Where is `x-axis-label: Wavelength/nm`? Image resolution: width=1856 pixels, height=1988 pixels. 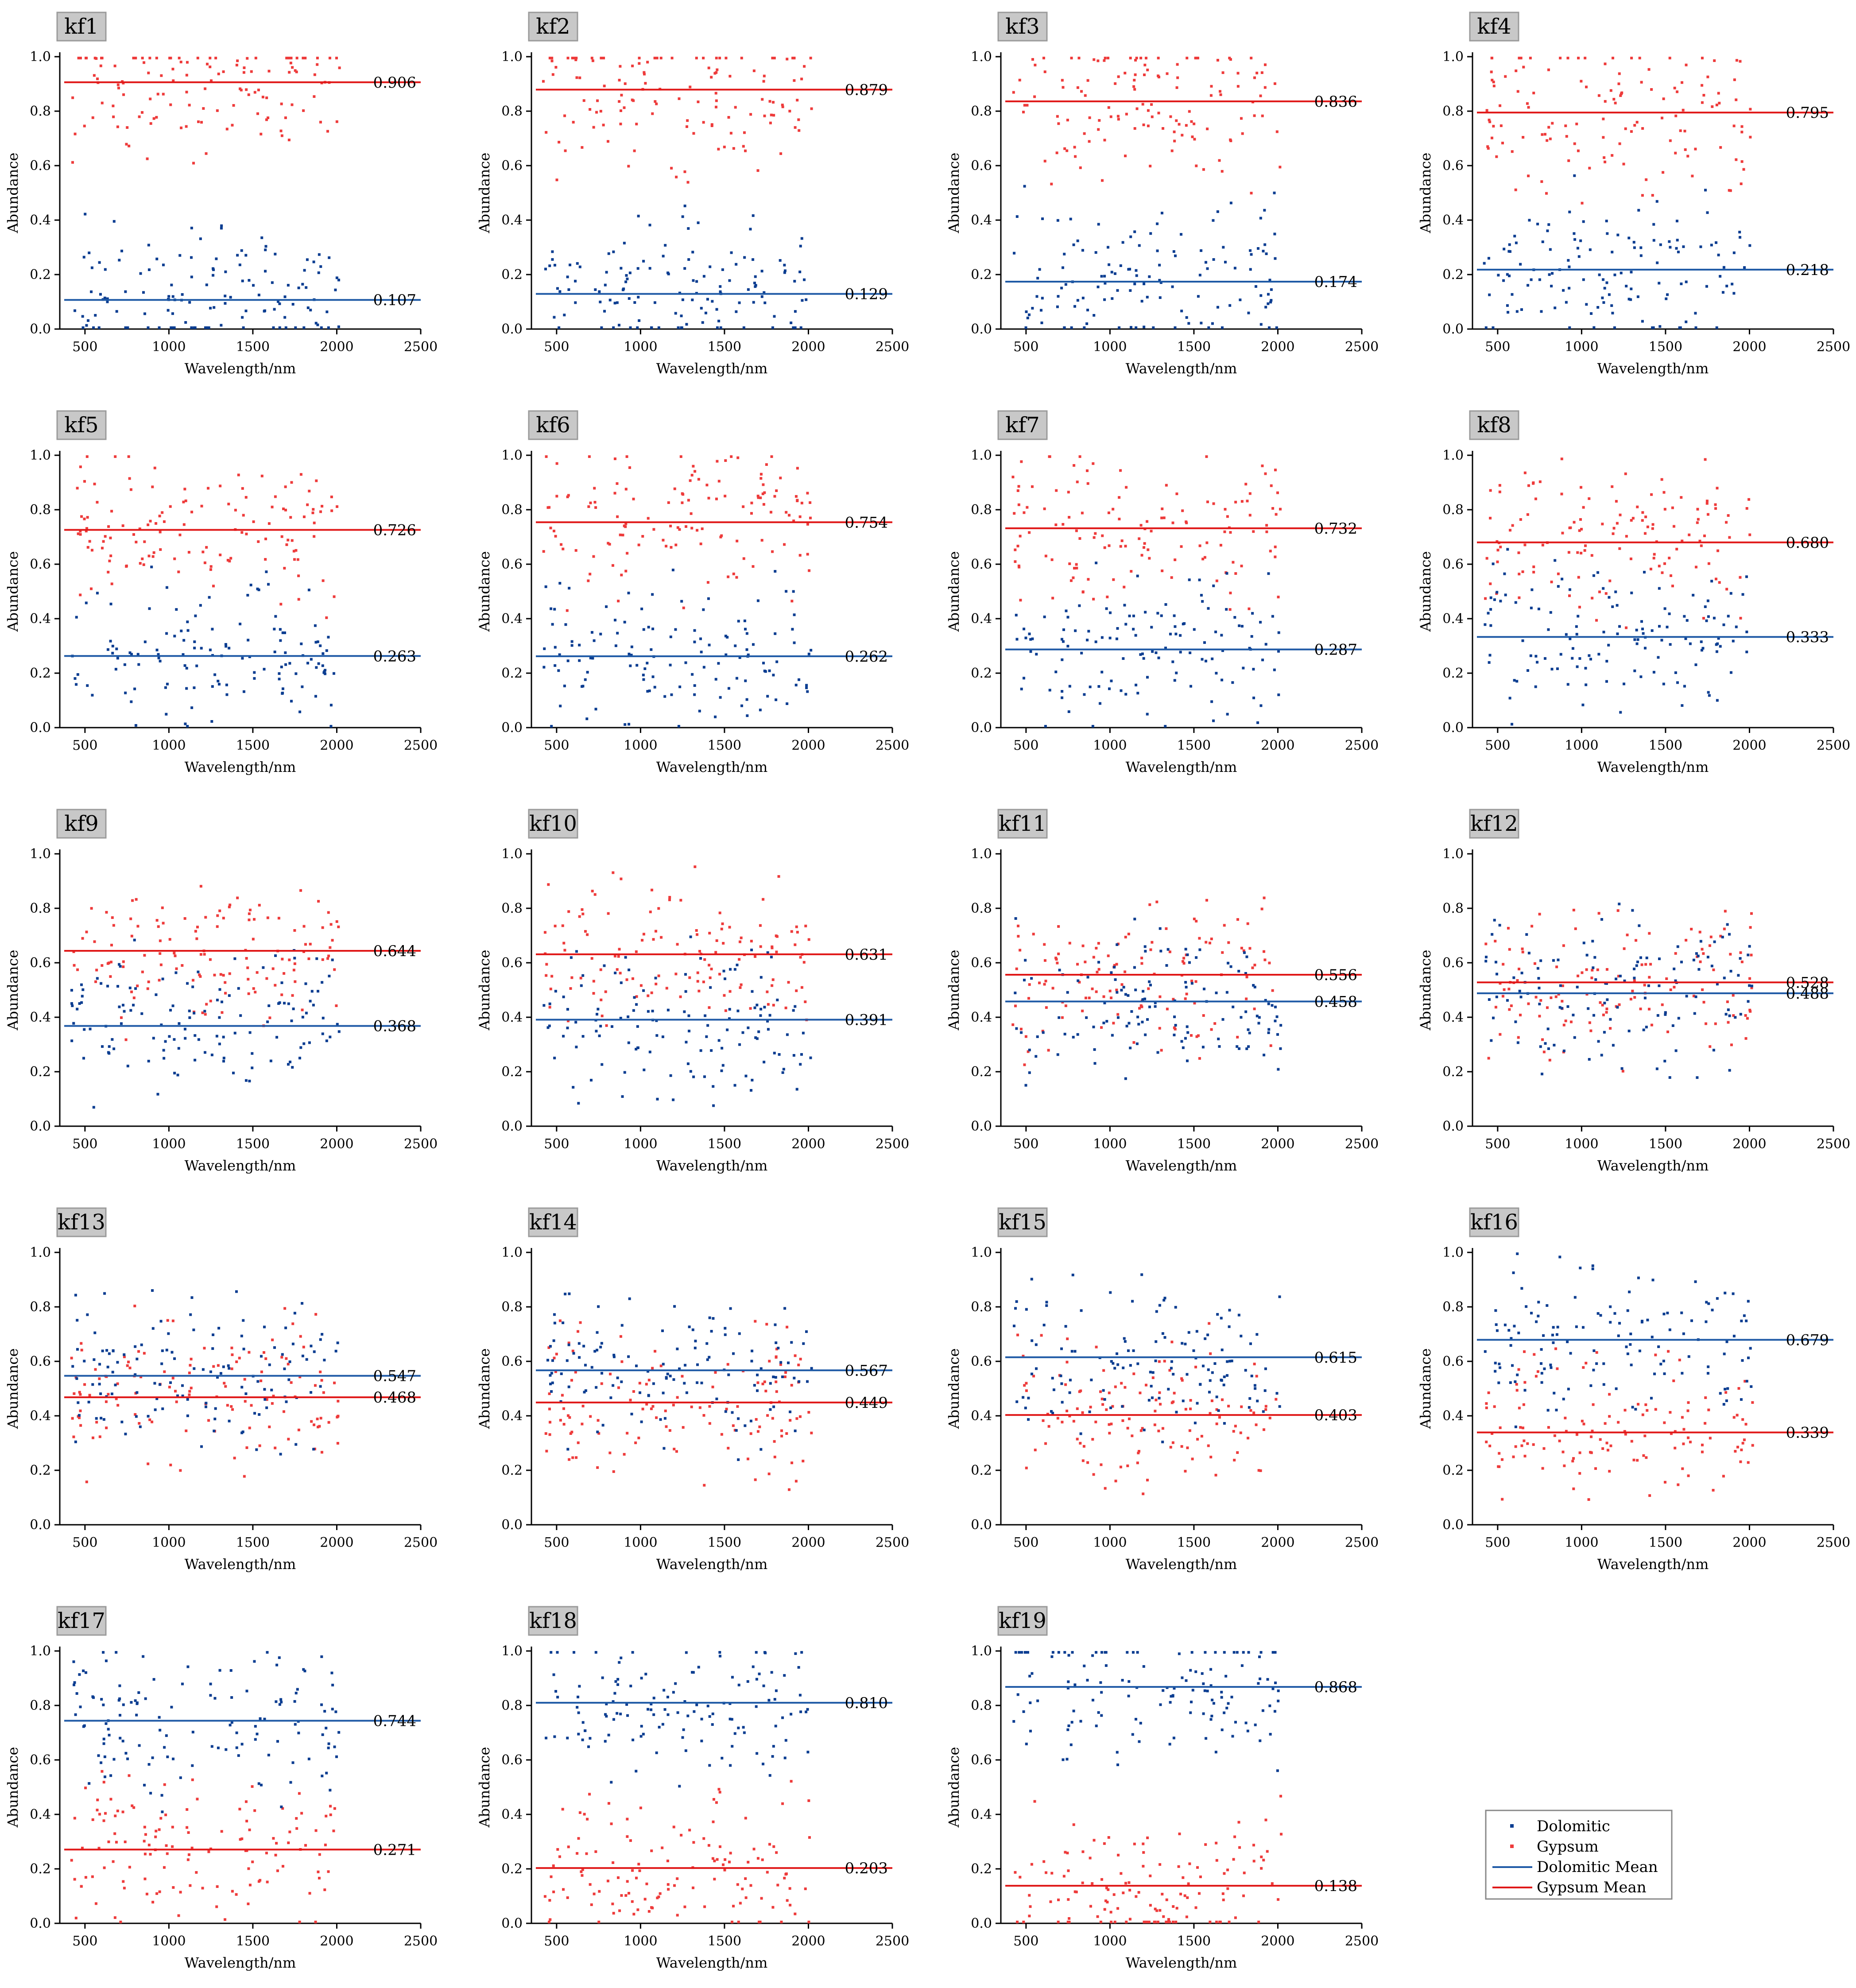
x-axis-label: Wavelength/nm is located at coordinates (240, 1165).